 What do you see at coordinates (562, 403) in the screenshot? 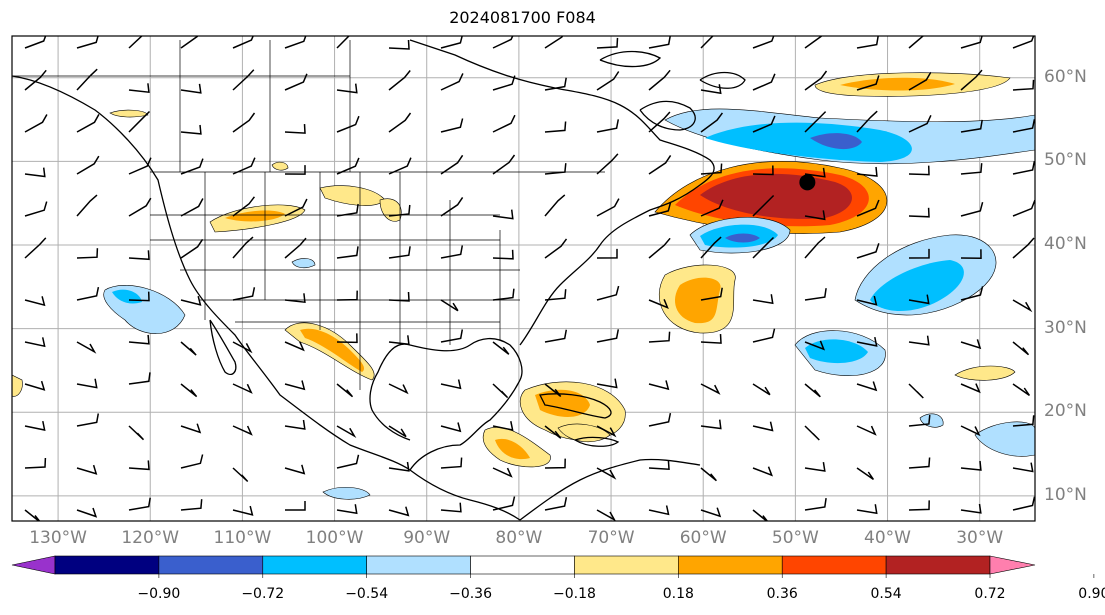
I see `positive-anomaly-caribbean-core` at bounding box center [562, 403].